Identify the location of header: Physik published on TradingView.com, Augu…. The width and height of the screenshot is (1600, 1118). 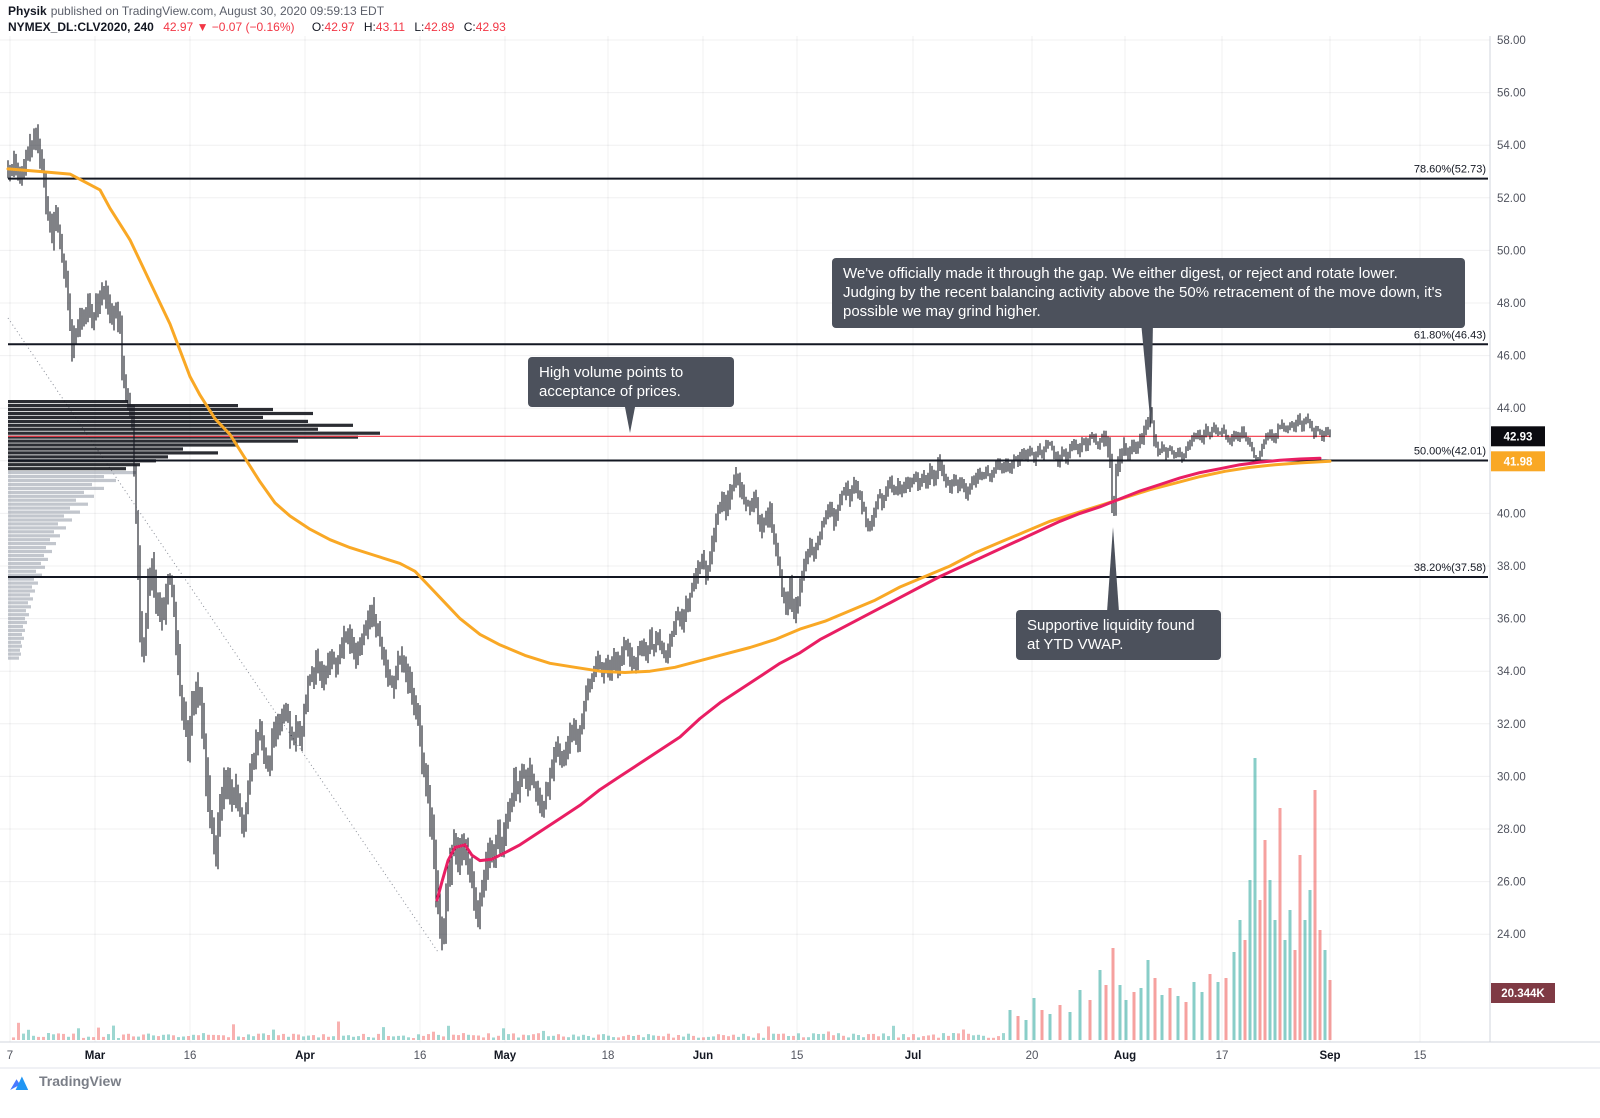
(257, 19).